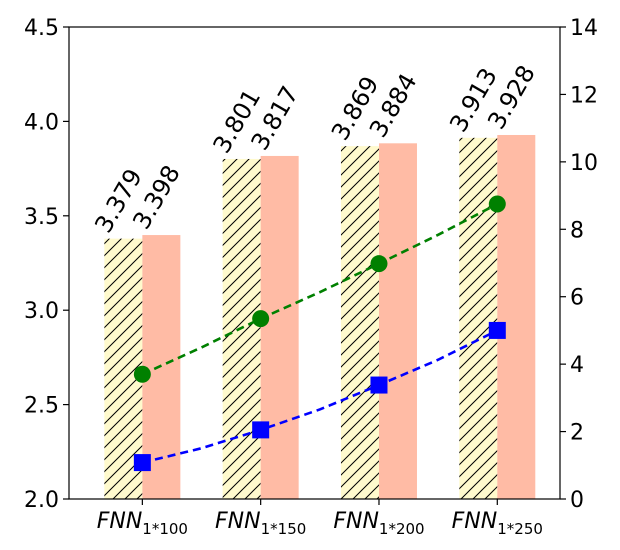 The height and width of the screenshot is (550, 620). I want to click on x-tick-label-4: FNN1*250, so click(497, 523).